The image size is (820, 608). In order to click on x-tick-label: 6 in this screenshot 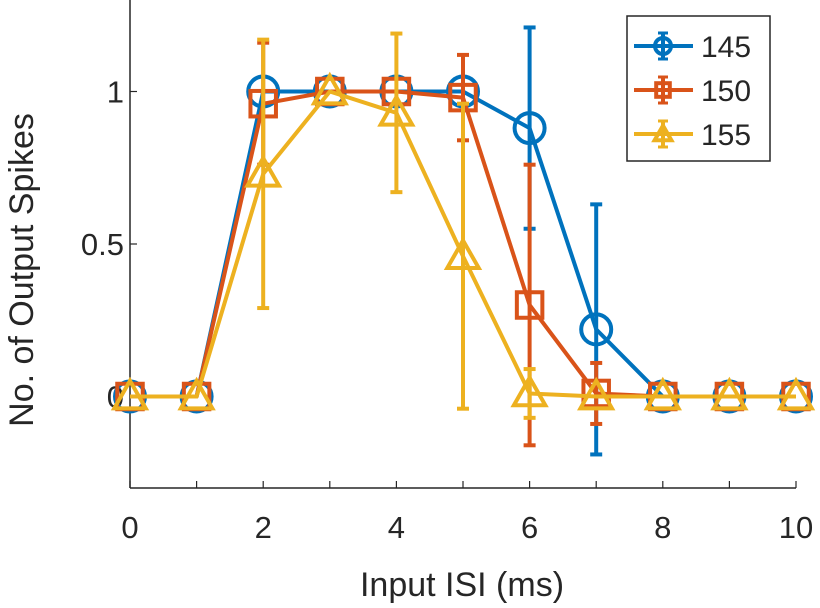, I will do `click(529, 527)`.